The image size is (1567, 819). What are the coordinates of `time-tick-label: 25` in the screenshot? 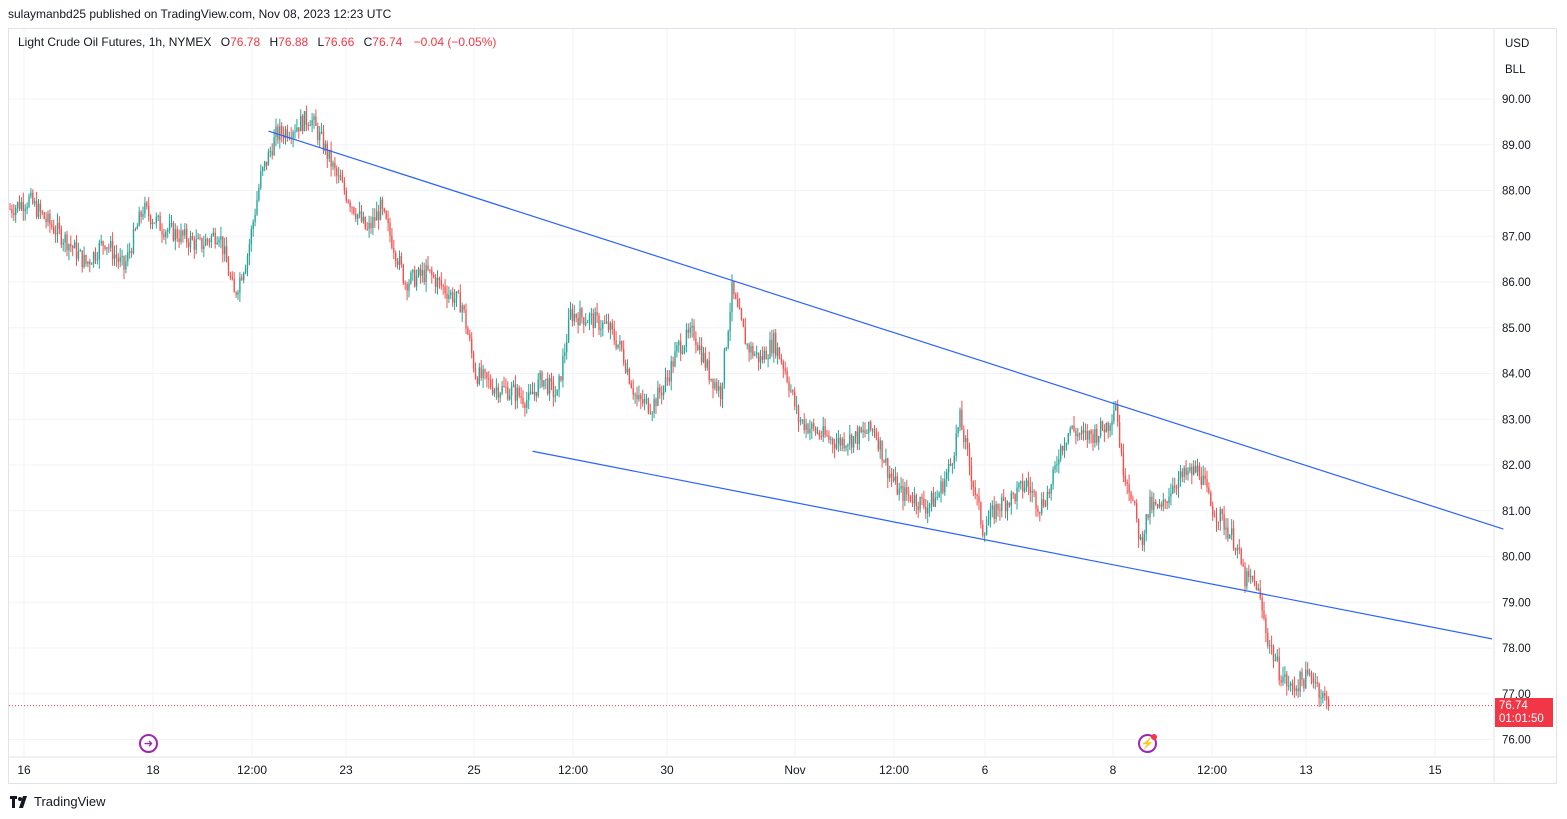 It's located at (474, 770).